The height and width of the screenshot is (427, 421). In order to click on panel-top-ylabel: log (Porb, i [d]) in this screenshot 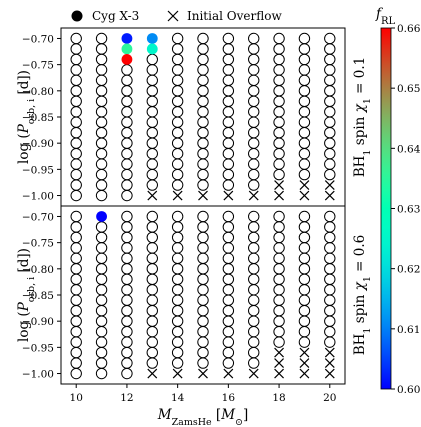, I will do `click(26, 117)`.